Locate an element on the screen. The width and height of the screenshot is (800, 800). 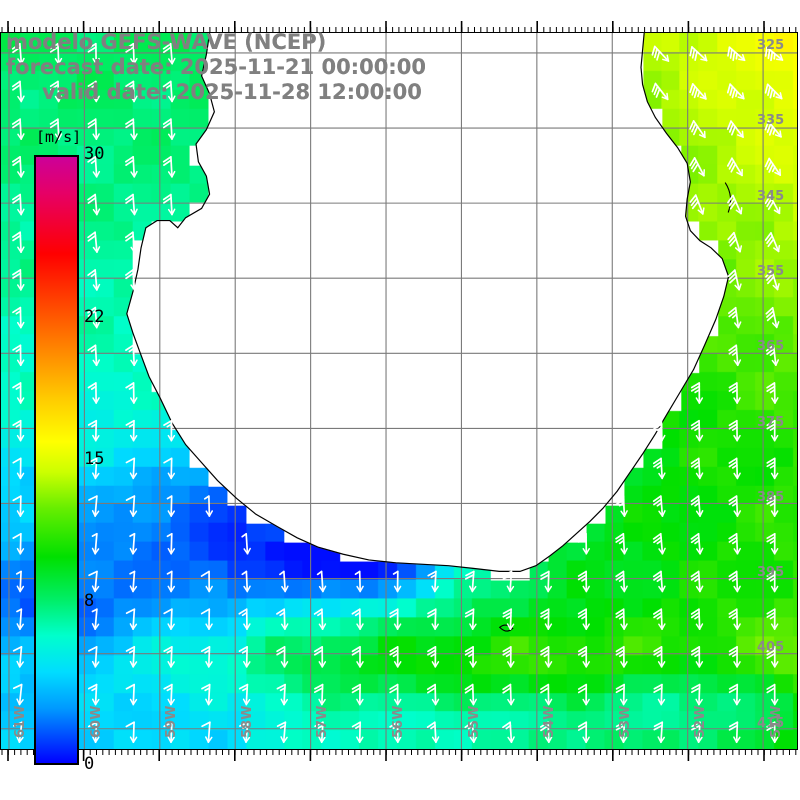
y-axis-label-335: 335 is located at coordinates (771, 121).